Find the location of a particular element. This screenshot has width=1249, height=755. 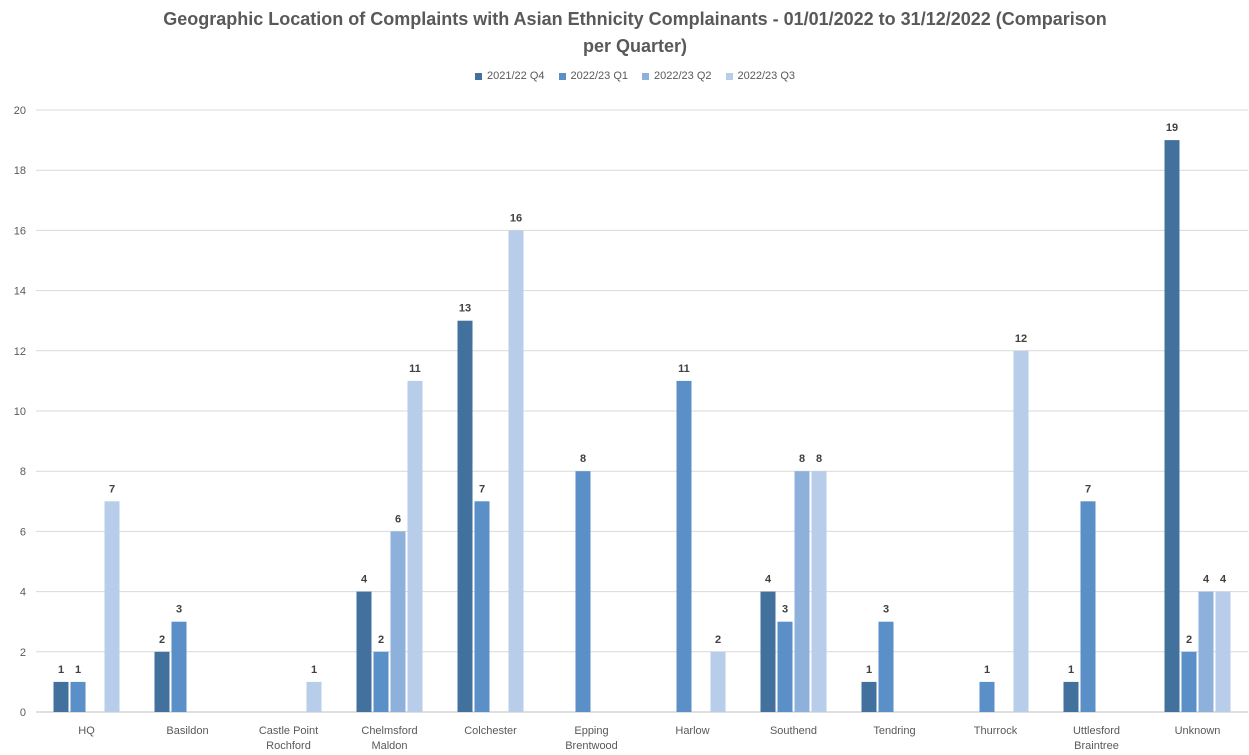

data-label: 16 is located at coordinates (516, 218).